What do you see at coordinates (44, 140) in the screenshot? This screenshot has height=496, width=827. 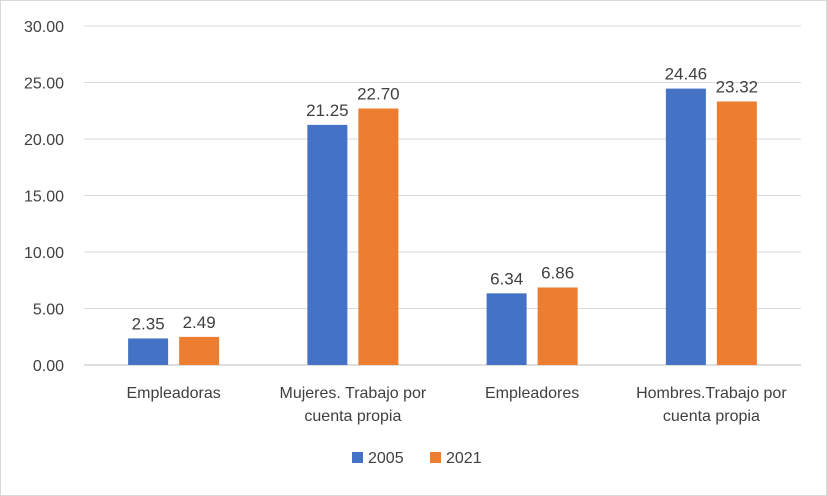 I see `y-tick-label: 20.00` at bounding box center [44, 140].